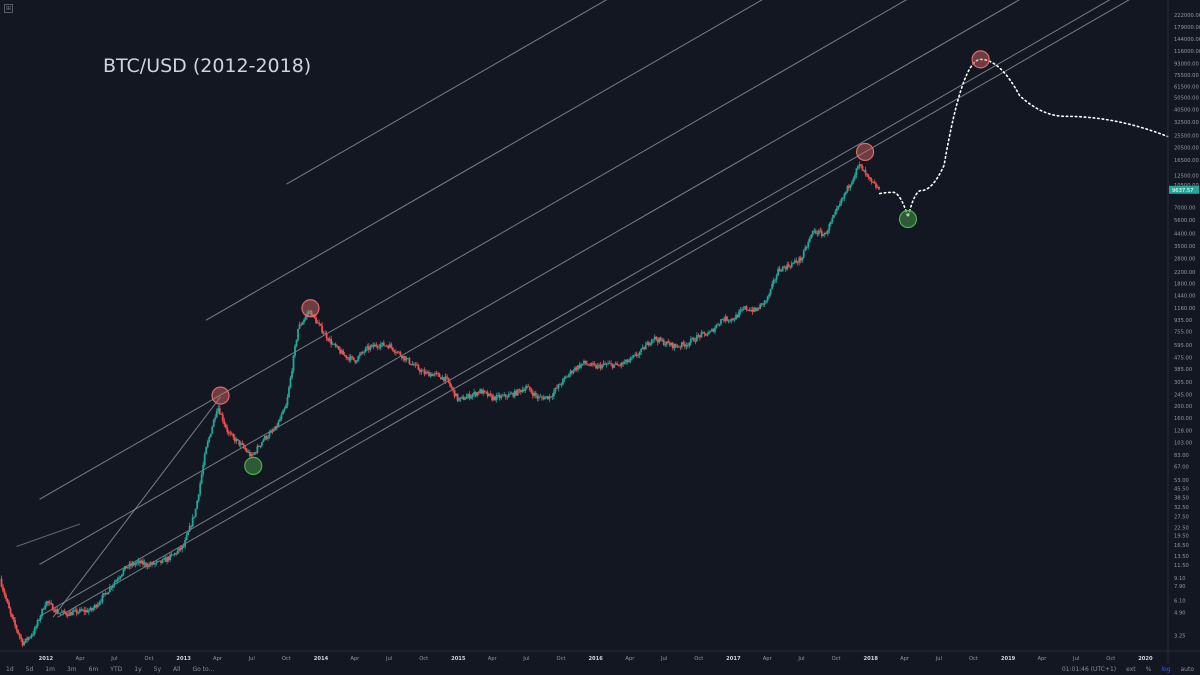 This screenshot has height=675, width=1200. What do you see at coordinates (1131, 669) in the screenshot?
I see `toggle-ext: ext` at bounding box center [1131, 669].